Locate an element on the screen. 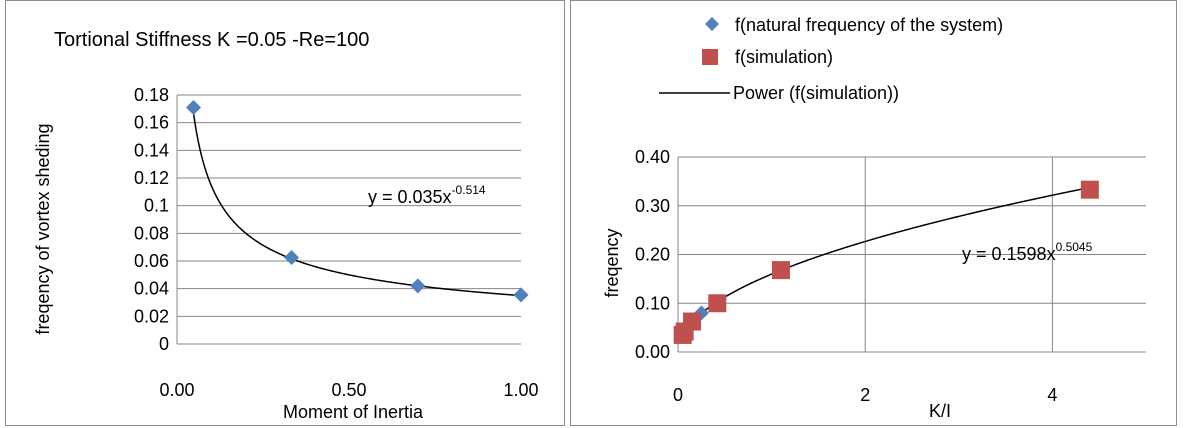 The width and height of the screenshot is (1183, 428). chart2-equation-exponent: 0.5045 is located at coordinates (1074, 247).